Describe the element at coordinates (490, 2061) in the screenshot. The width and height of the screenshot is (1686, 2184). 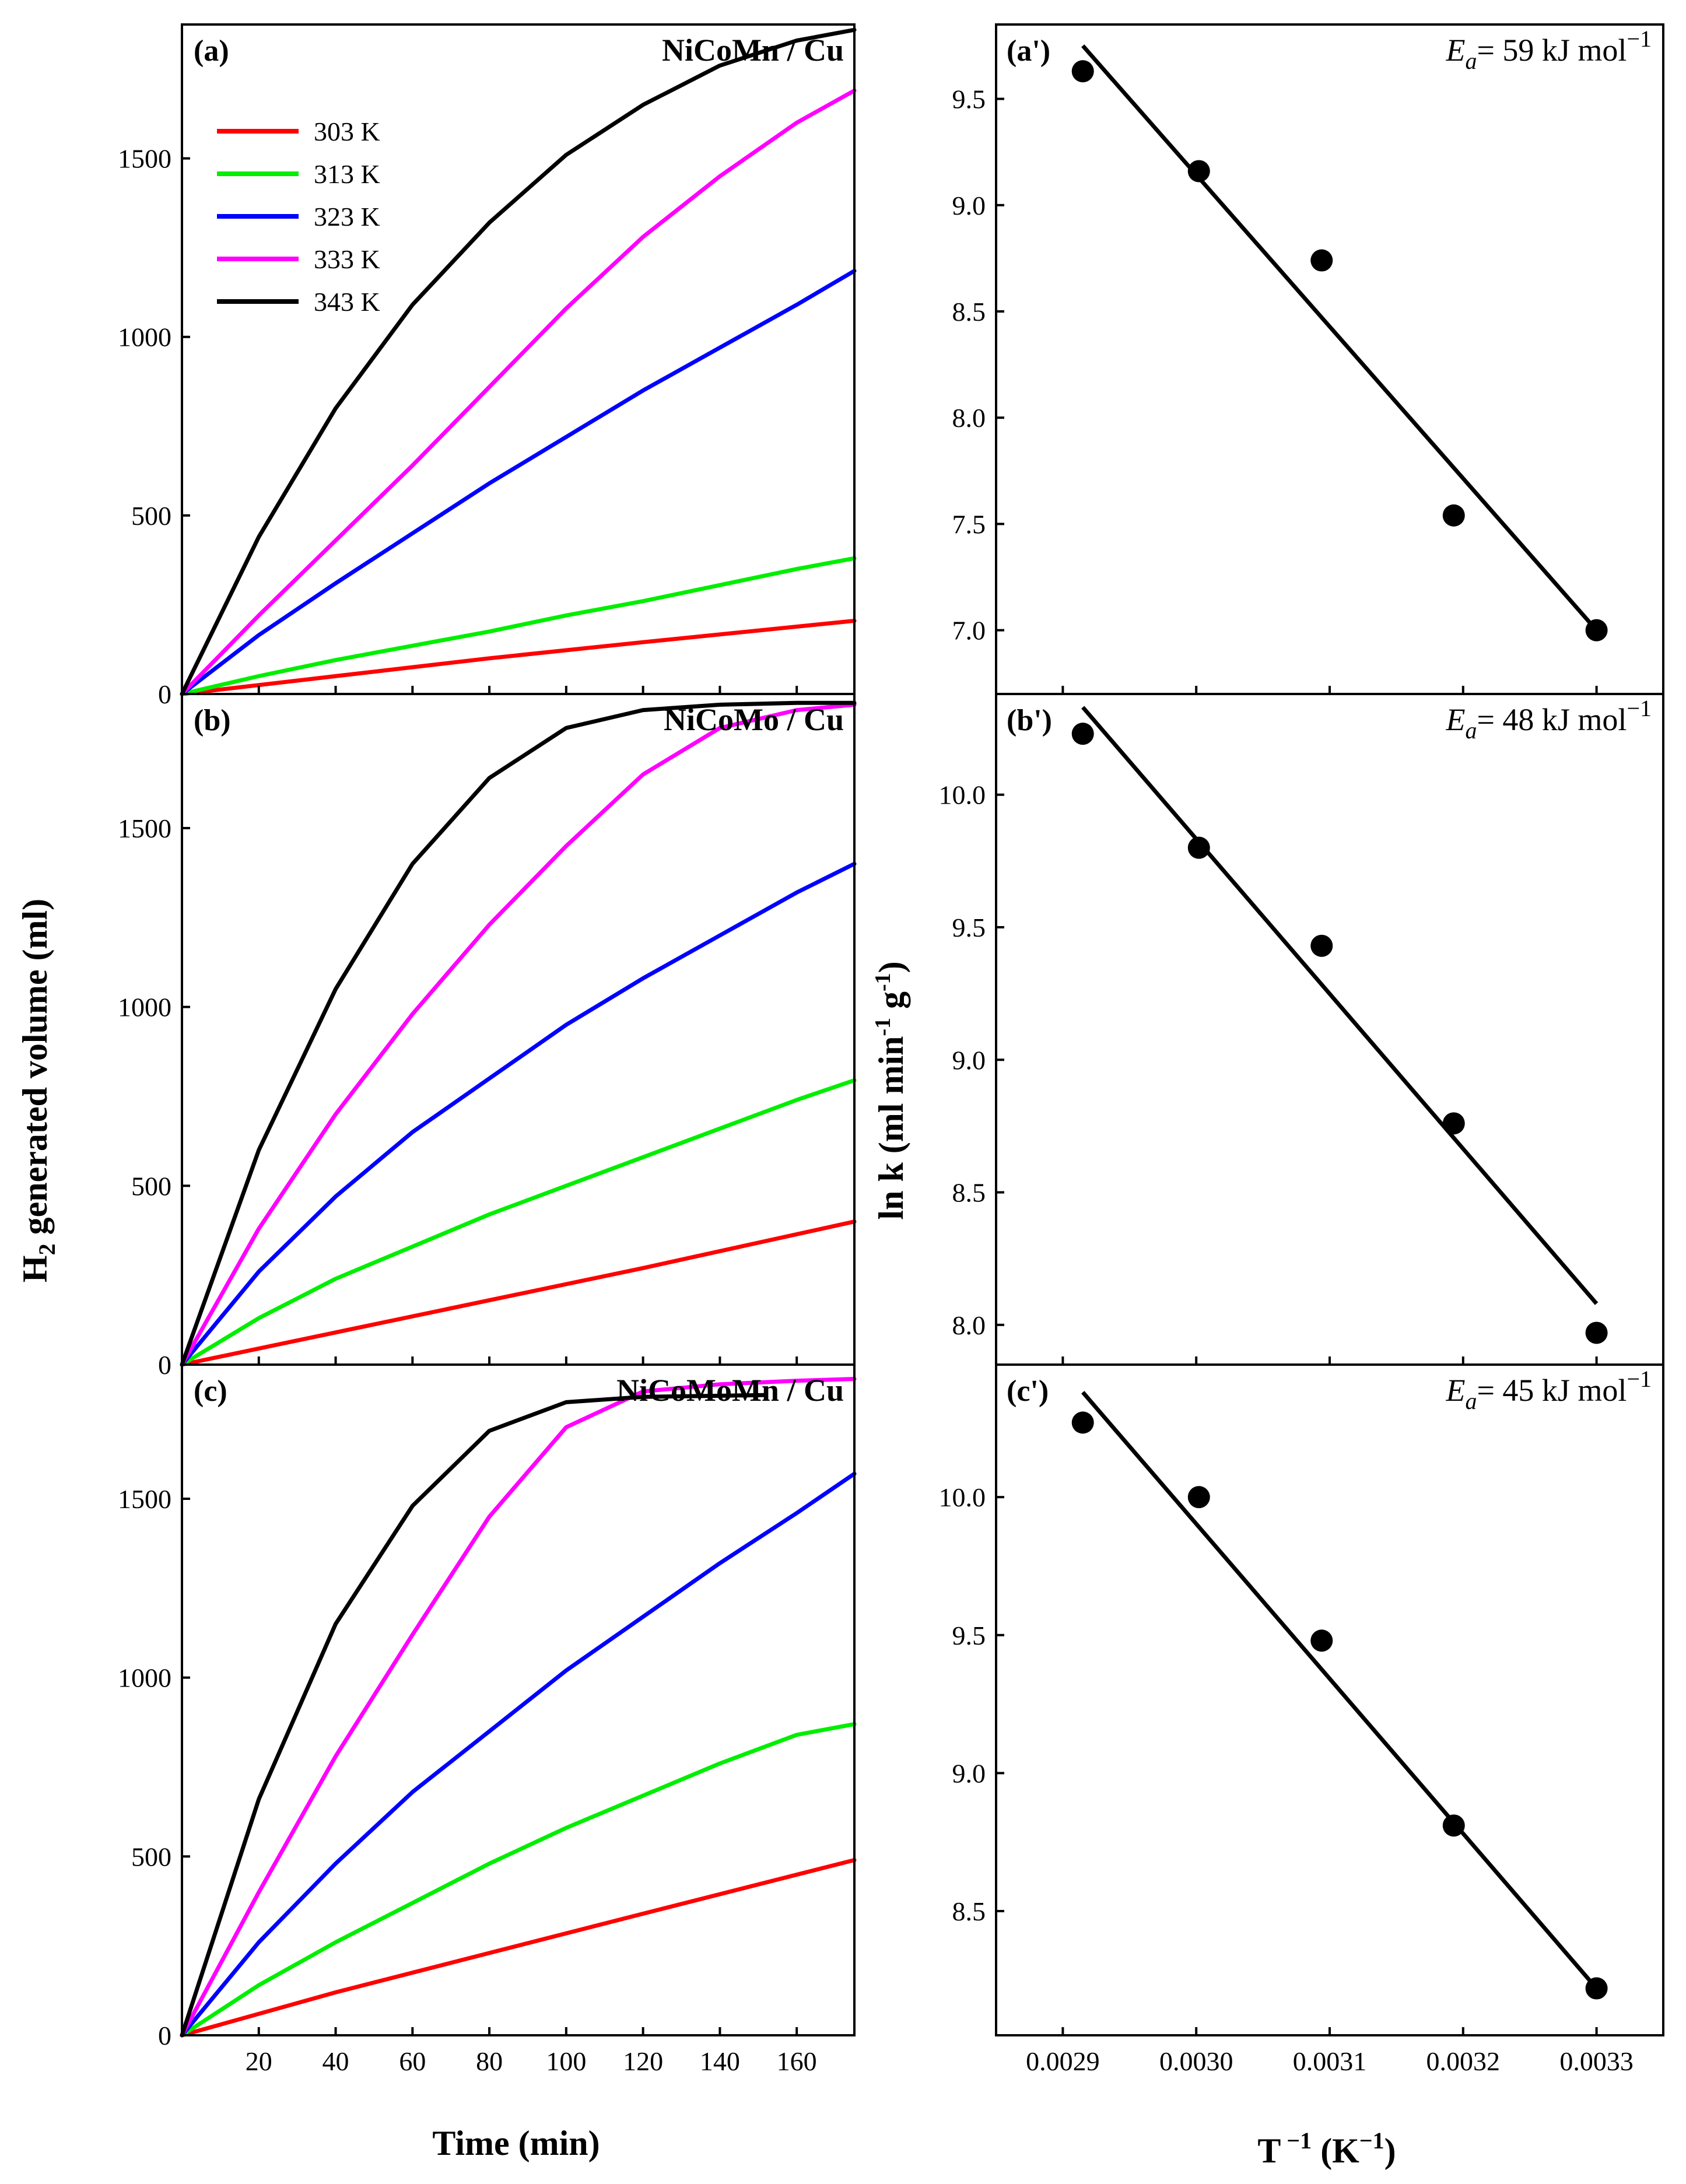
I see `x-tick-label: 80` at that location.